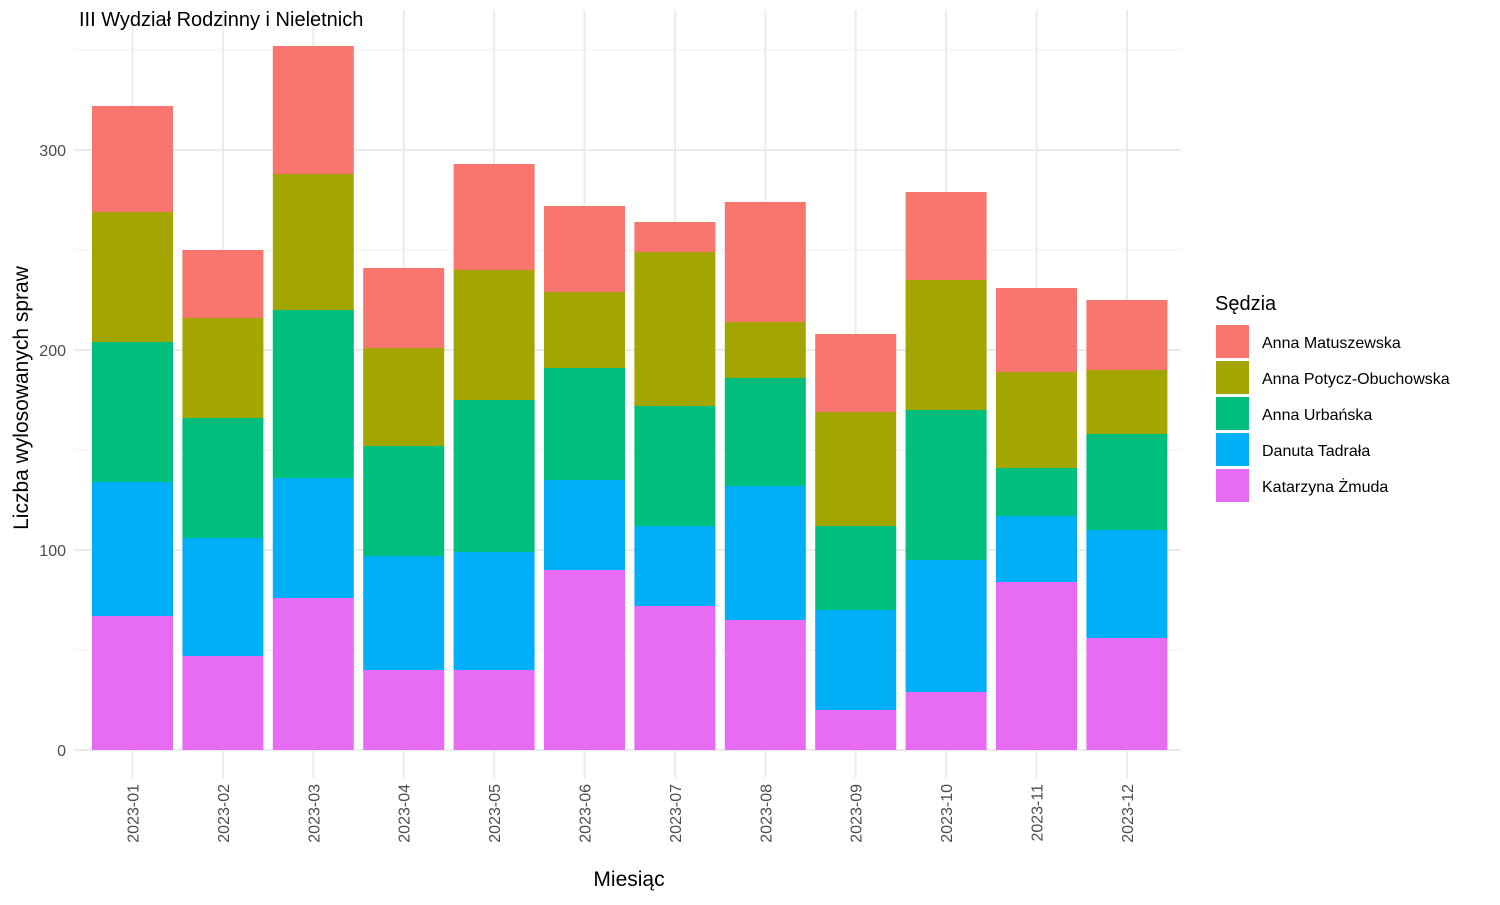  What do you see at coordinates (21, 397) in the screenshot?
I see `y-axis-label: Liczba wylosowanych spraw` at bounding box center [21, 397].